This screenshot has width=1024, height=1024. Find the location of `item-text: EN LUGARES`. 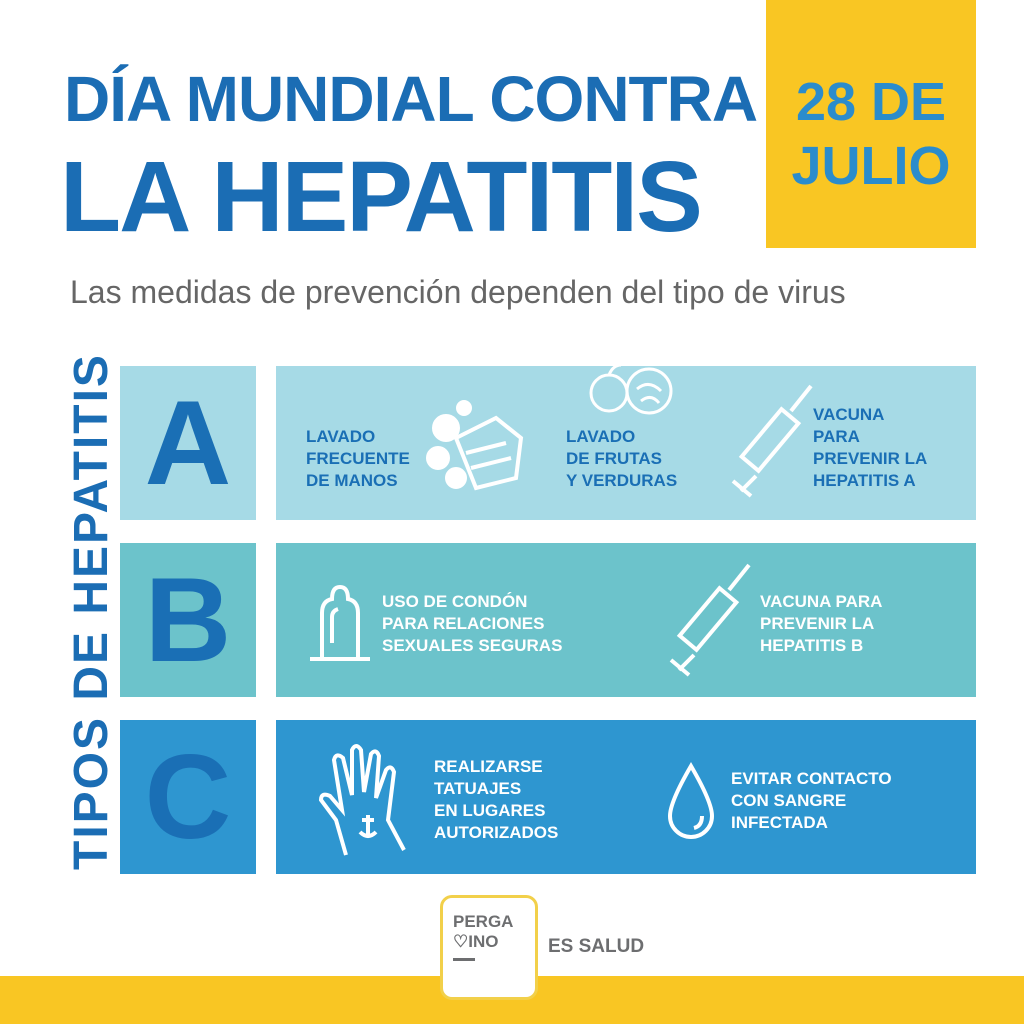

item-text: EN LUGARES is located at coordinates (490, 810).